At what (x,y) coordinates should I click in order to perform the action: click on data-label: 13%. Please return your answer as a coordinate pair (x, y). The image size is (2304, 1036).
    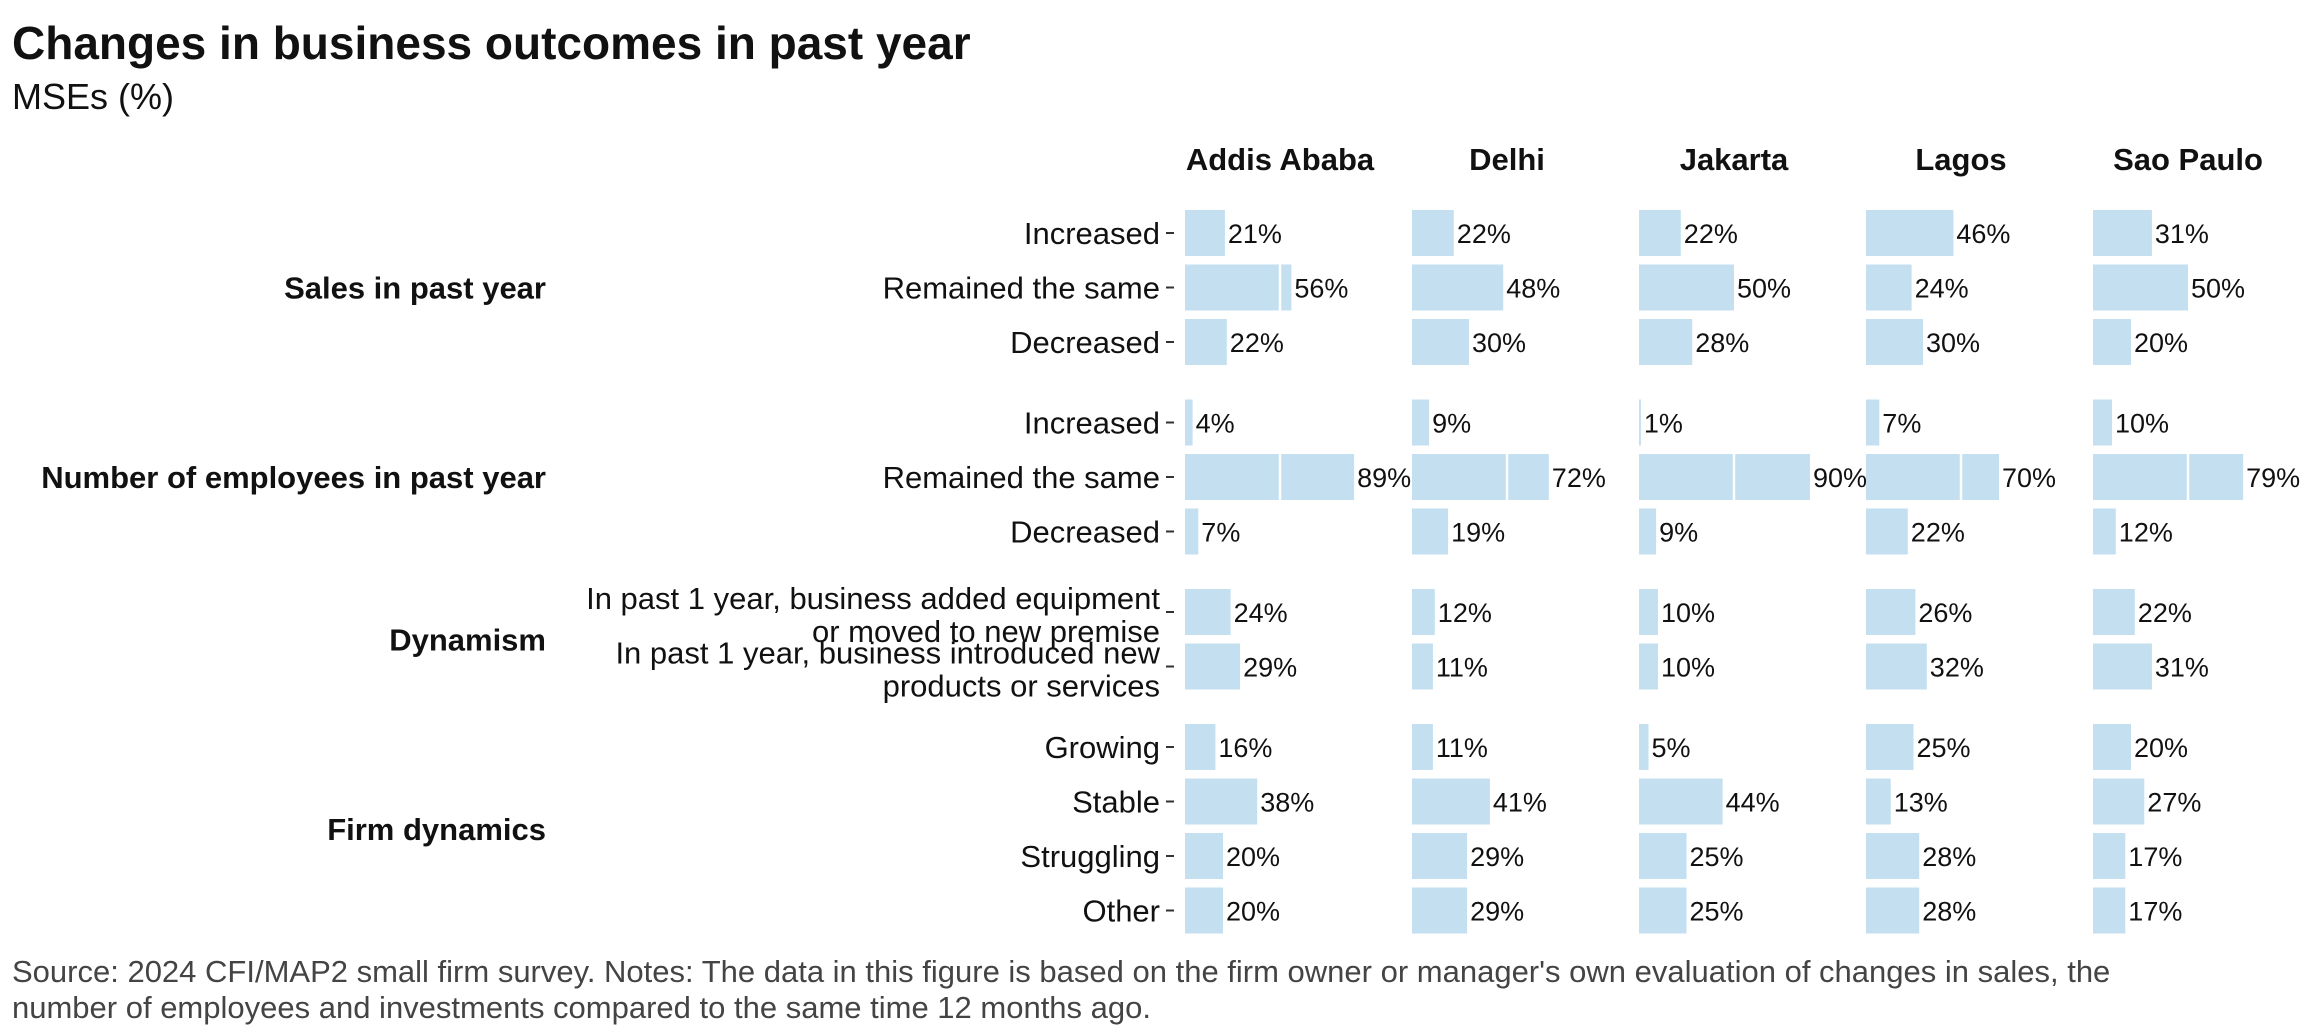
    Looking at the image, I should click on (1921, 803).